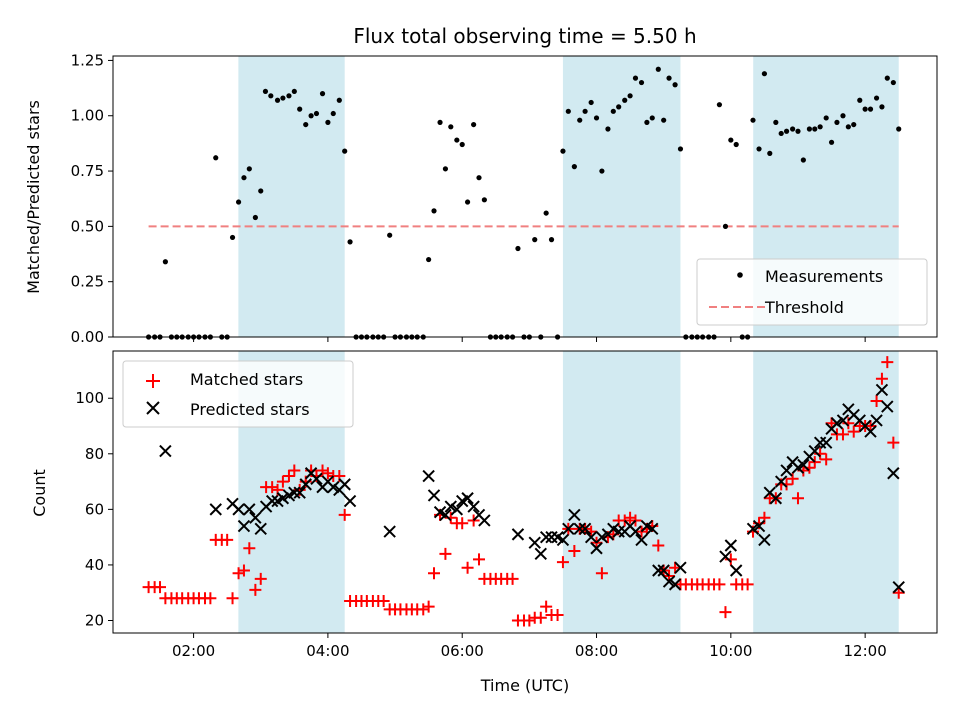 This screenshot has width=960, height=720. Describe the element at coordinates (193, 651) in the screenshot. I see `x-tick-label: 02:00` at that location.